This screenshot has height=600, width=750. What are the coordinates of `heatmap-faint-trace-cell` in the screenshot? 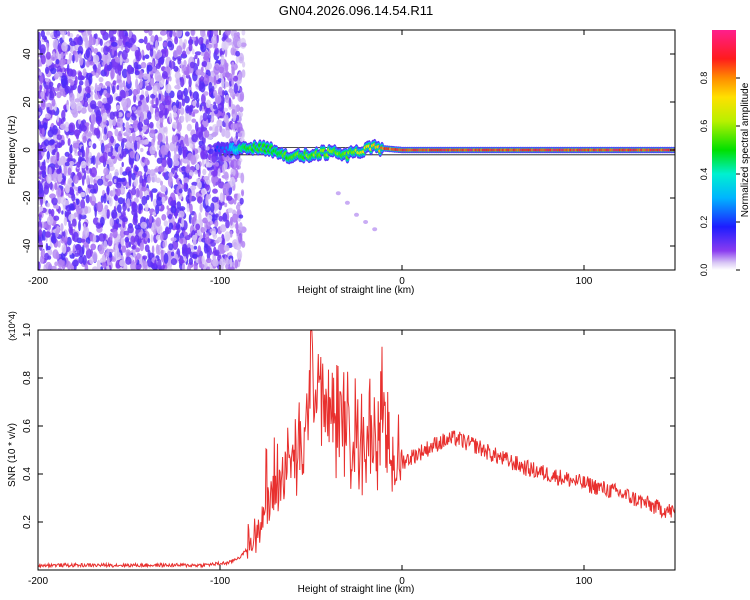 It's located at (366, 222).